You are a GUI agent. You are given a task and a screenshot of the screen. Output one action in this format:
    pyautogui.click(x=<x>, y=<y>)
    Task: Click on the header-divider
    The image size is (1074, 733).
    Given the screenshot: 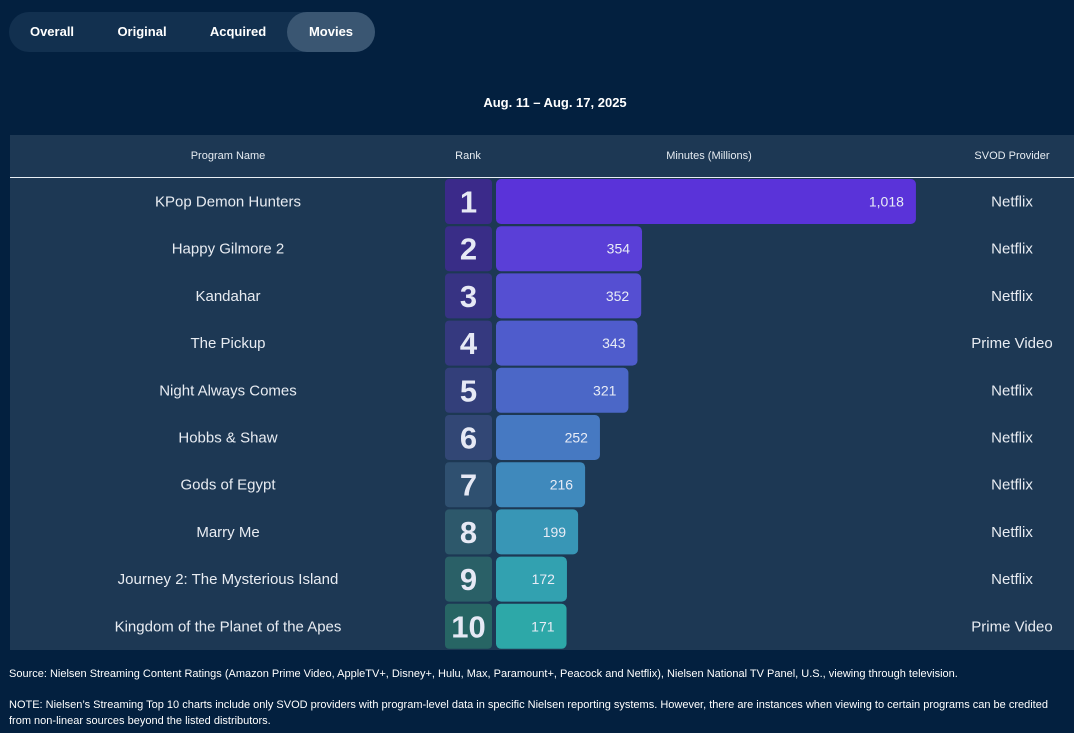 What is the action you would take?
    pyautogui.click(x=542, y=177)
    